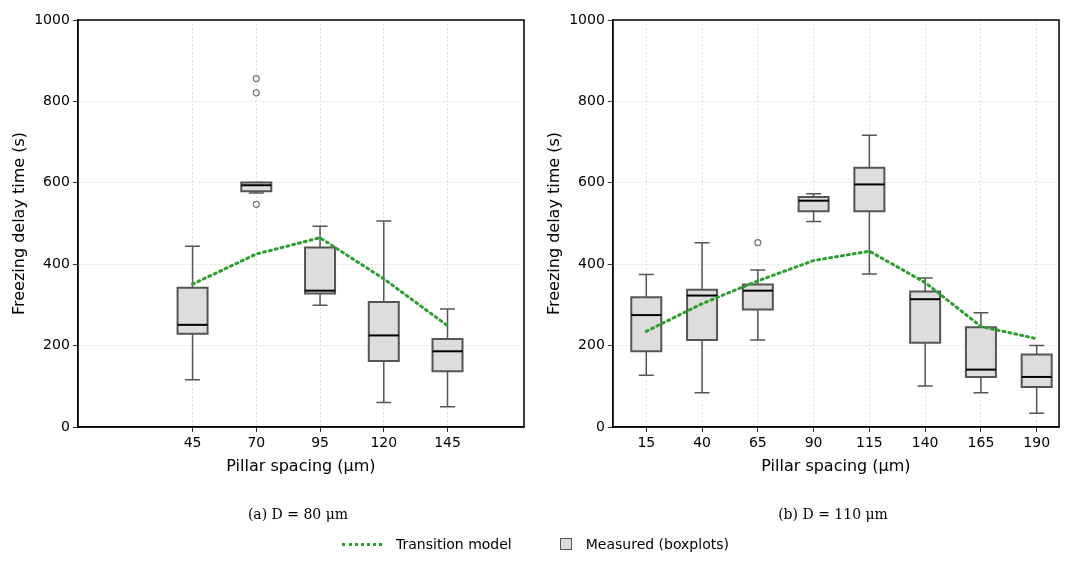  I want to click on x-tick-label: 140, so click(925, 442).